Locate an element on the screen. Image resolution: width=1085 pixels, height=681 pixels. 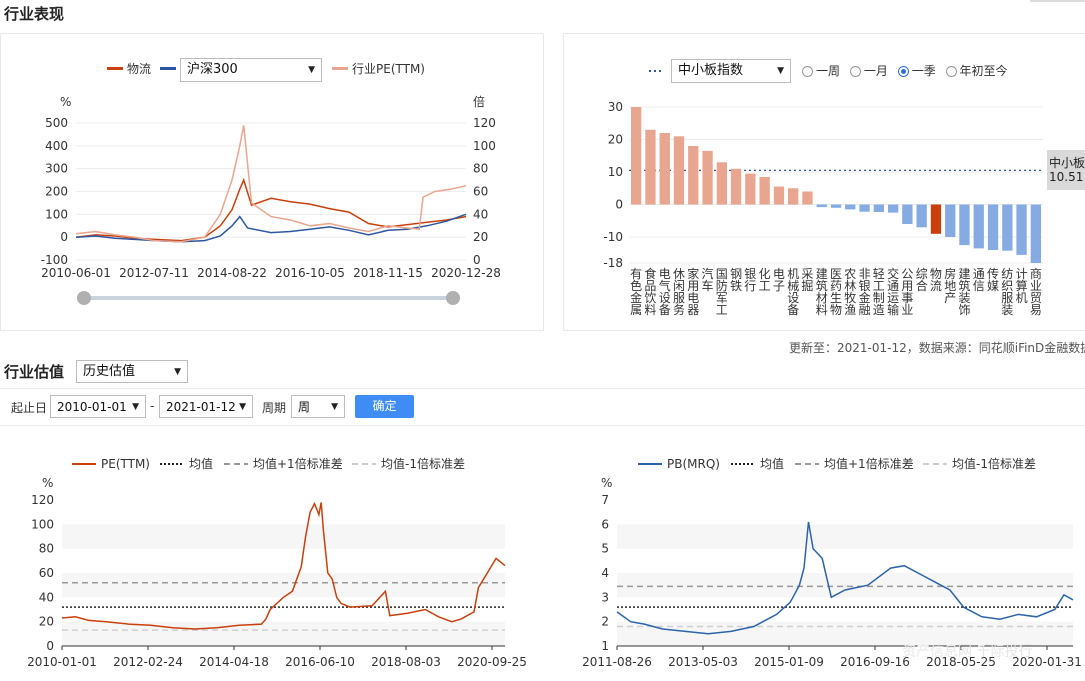
bar-房地产 is located at coordinates (950, 221).